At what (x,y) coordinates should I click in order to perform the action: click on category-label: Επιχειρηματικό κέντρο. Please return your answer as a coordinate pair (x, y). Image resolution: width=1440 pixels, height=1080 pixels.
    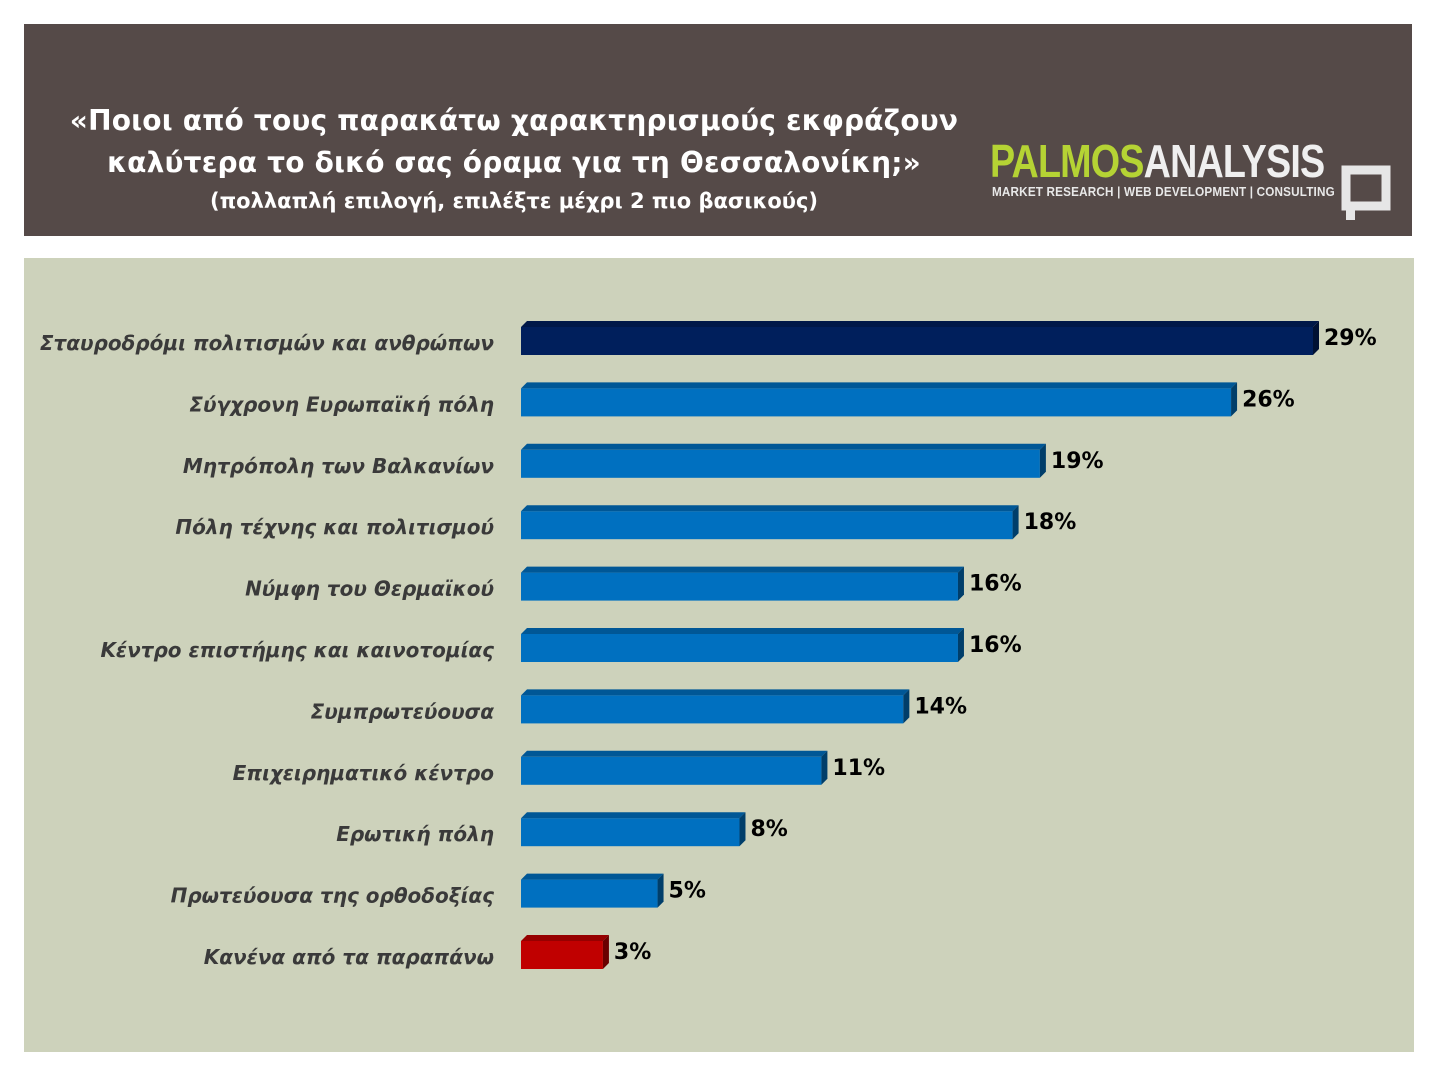
    Looking at the image, I should click on (364, 773).